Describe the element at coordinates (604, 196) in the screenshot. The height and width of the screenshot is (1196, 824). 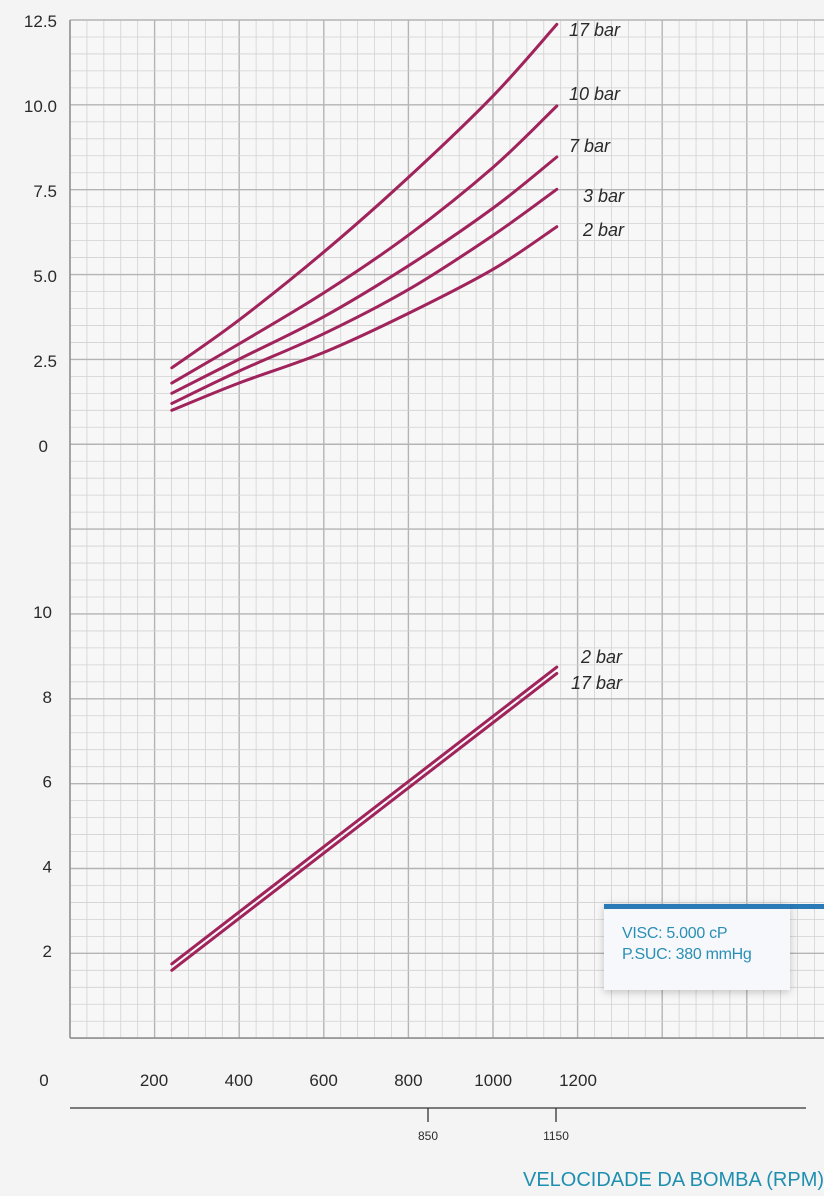
I see `series-label-top: 3 bar` at that location.